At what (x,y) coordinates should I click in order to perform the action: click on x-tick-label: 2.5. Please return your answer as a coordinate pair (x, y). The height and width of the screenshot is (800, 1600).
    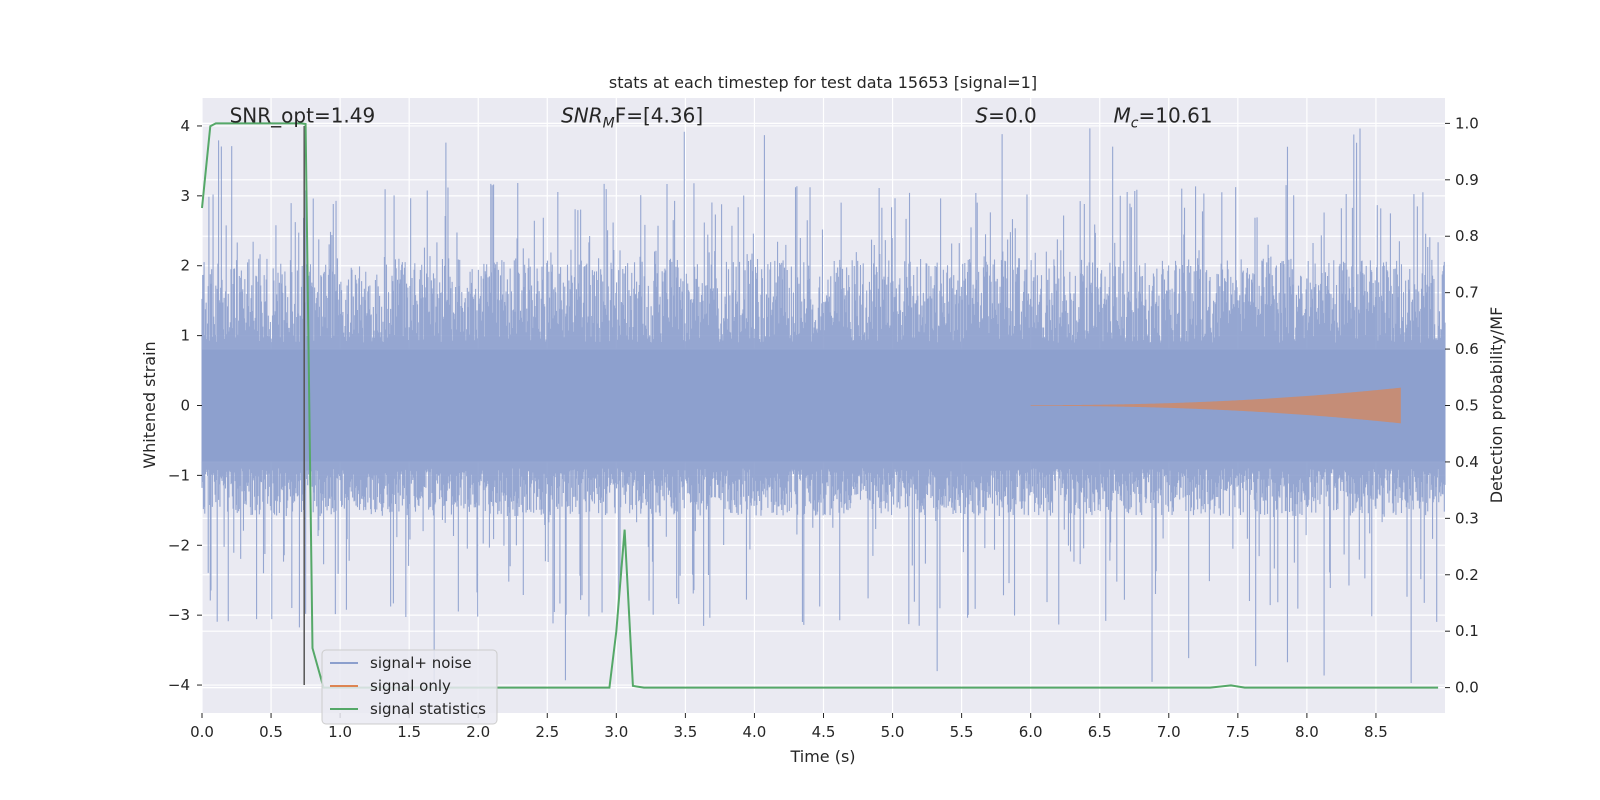
    Looking at the image, I should click on (547, 732).